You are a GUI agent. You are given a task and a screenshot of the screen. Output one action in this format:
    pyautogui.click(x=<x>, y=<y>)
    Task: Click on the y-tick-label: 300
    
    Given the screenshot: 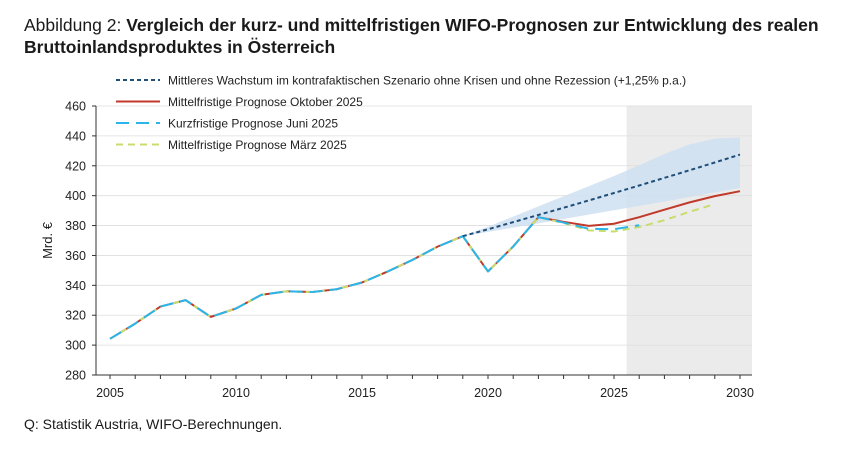 What is the action you would take?
    pyautogui.click(x=75, y=346)
    